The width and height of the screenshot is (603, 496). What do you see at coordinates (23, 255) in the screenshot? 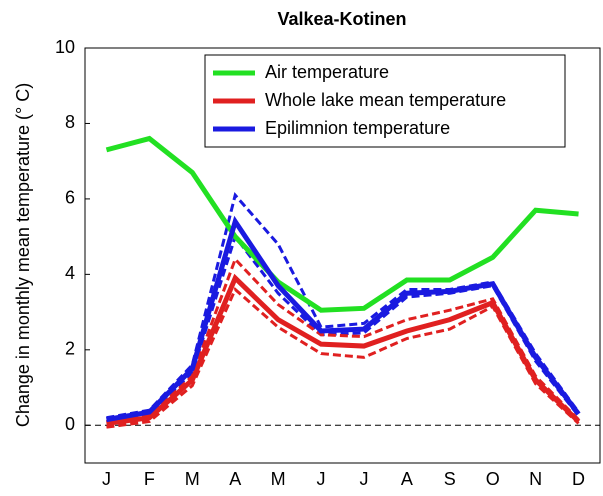
I see `y-axis-label: Change in monthly mean temperature (° C)` at bounding box center [23, 255].